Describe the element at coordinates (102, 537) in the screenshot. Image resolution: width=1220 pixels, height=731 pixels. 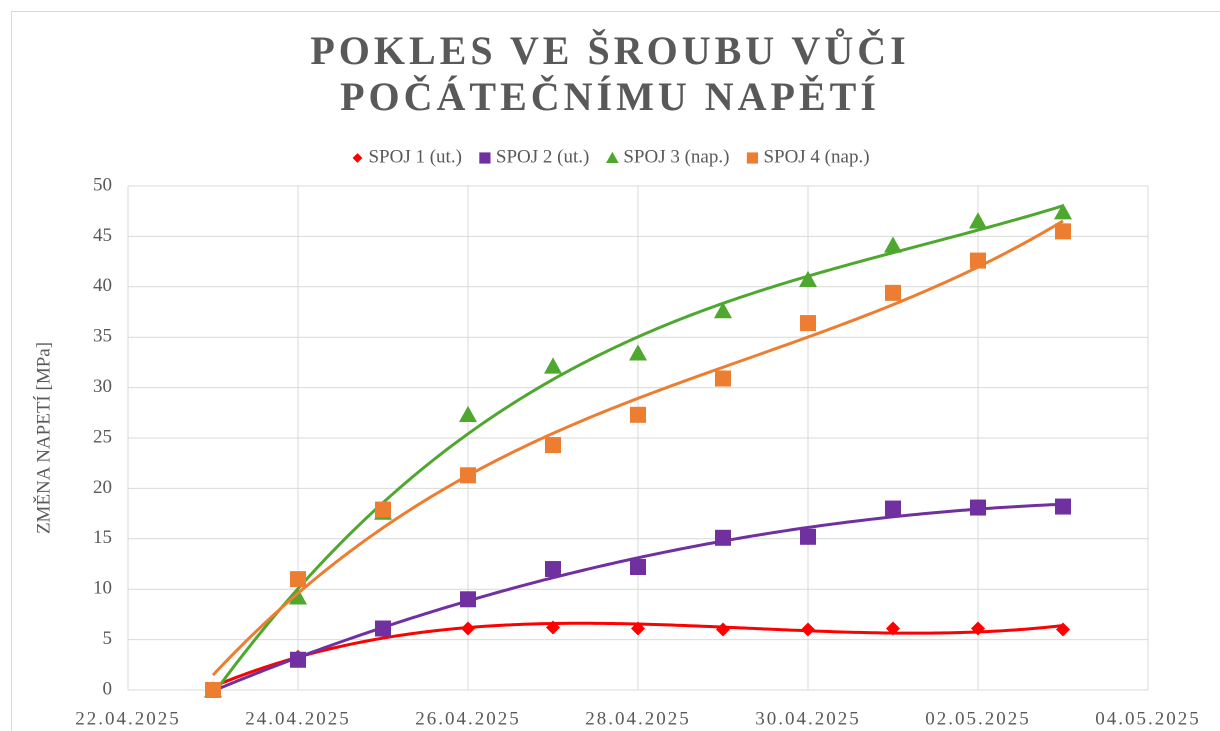
I see `y-tick-label: 15` at that location.